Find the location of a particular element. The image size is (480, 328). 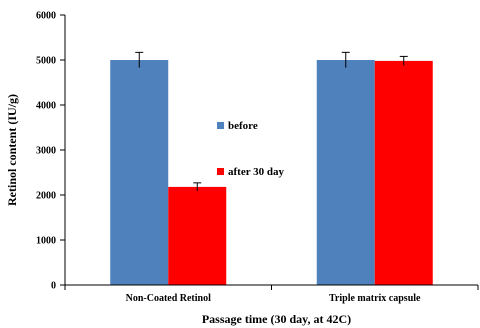

y-tick-label: 3000 is located at coordinates (46, 151).